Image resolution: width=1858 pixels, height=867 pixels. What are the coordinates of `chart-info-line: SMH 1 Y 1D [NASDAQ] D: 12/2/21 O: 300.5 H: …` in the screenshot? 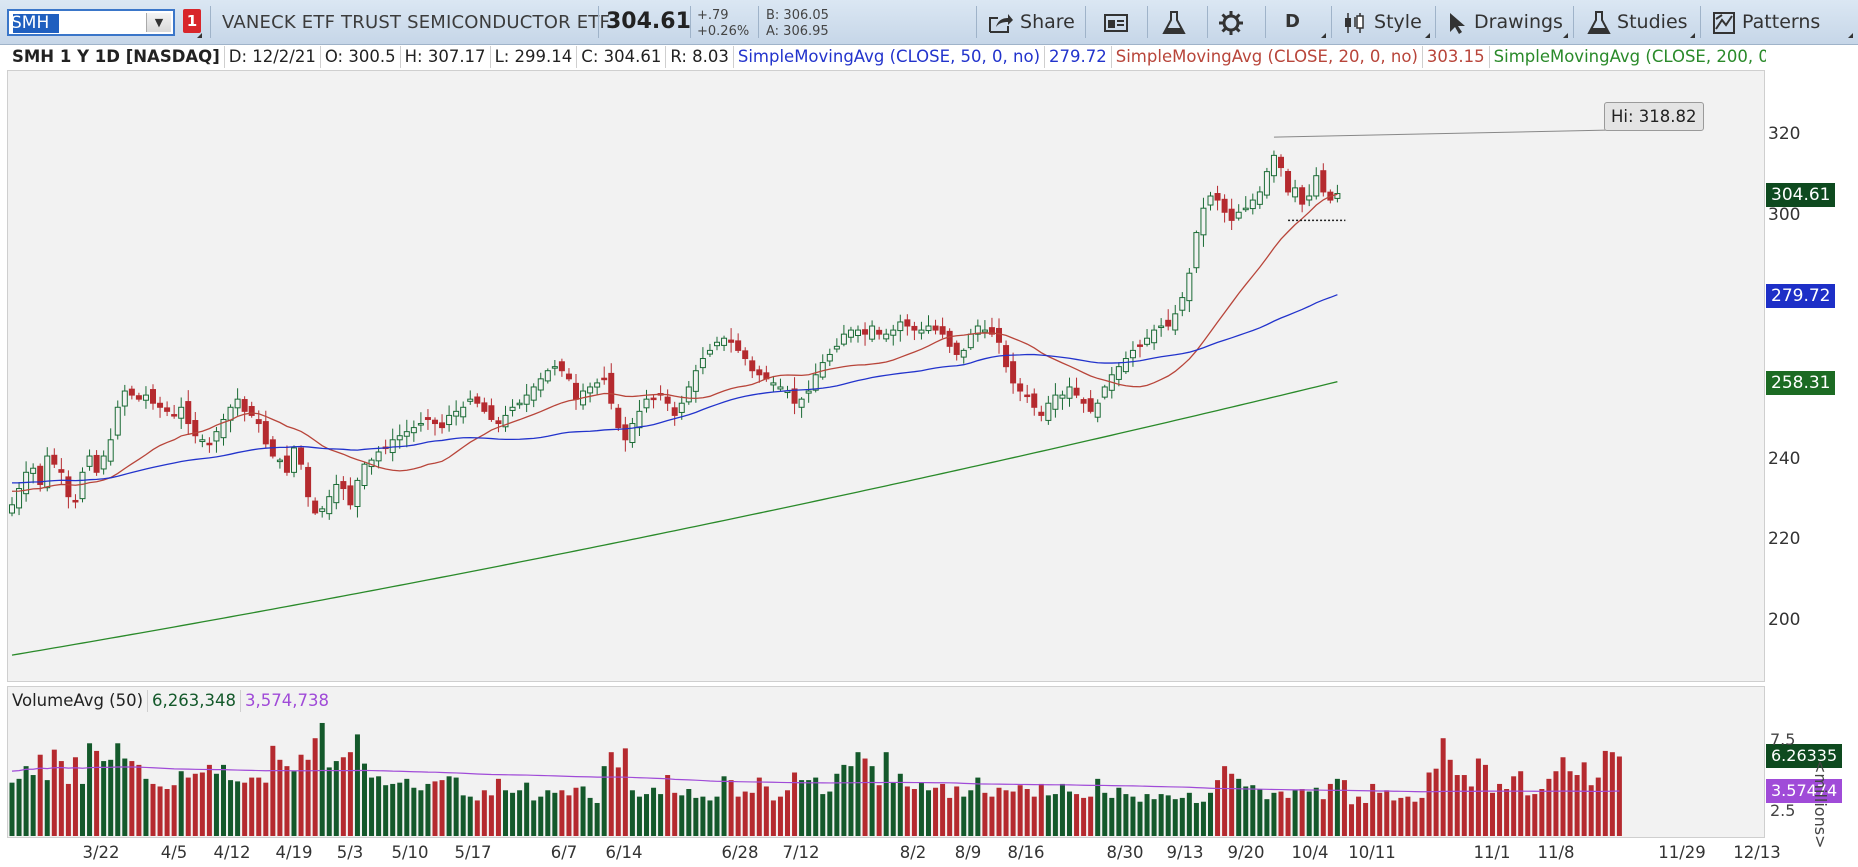 It's located at (901, 58).